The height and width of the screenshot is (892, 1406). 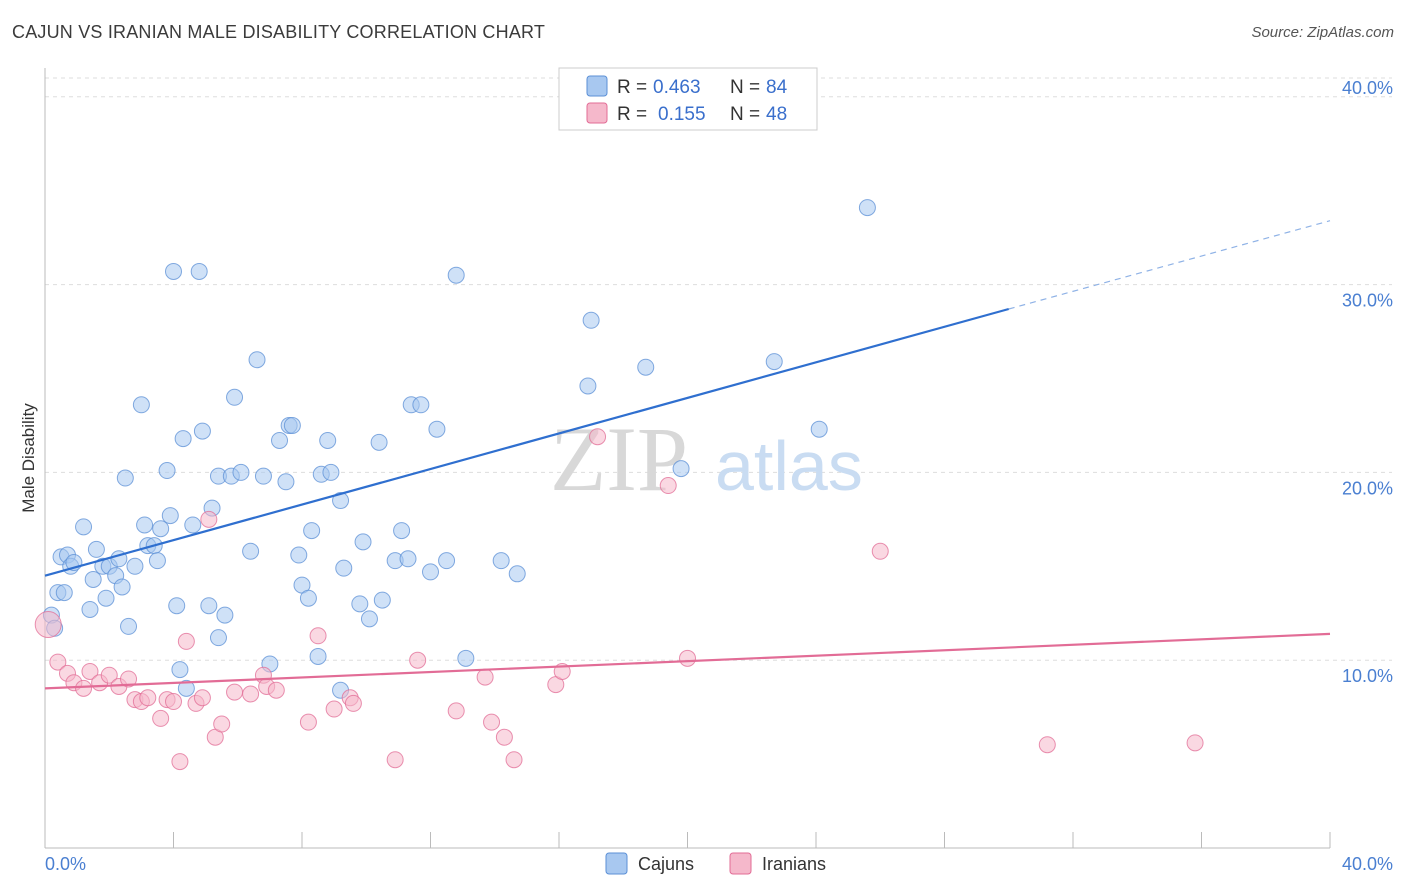 I want to click on x-tick-label-min: 0.0%, so click(x=65, y=864).